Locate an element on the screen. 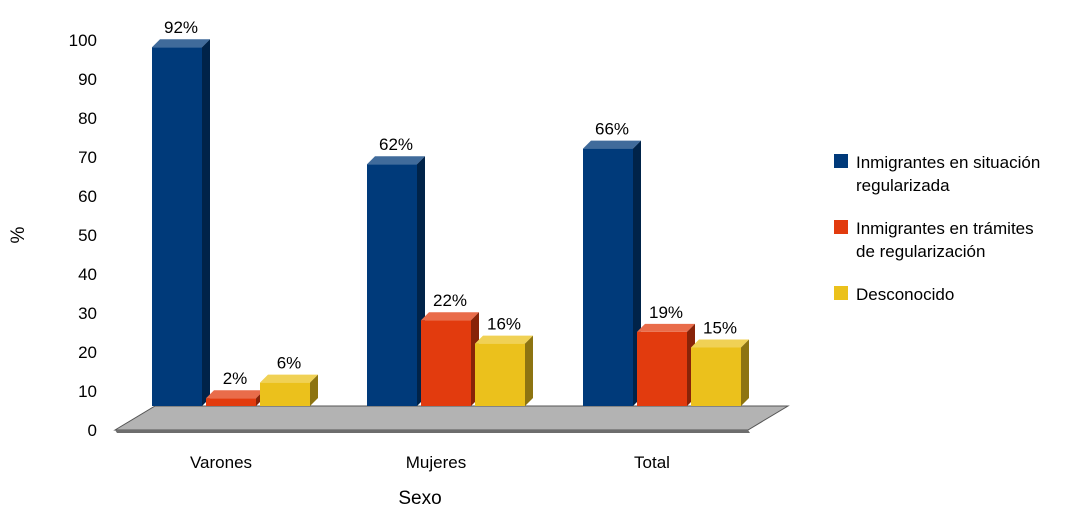 The height and width of the screenshot is (509, 1081). x-tick-label: Varones is located at coordinates (221, 462).